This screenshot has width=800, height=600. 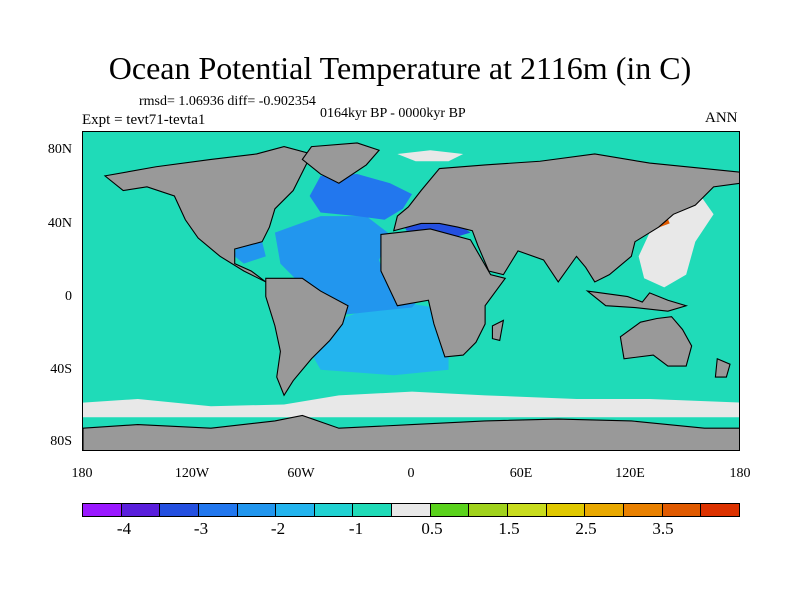 I want to click on antarctic-margin-anomaly, so click(x=411, y=404).